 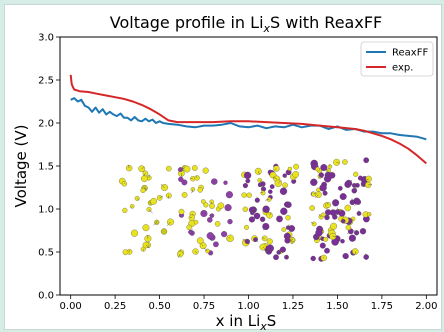 I want to click on y-tick-label: 2.5, so click(x=46, y=81).